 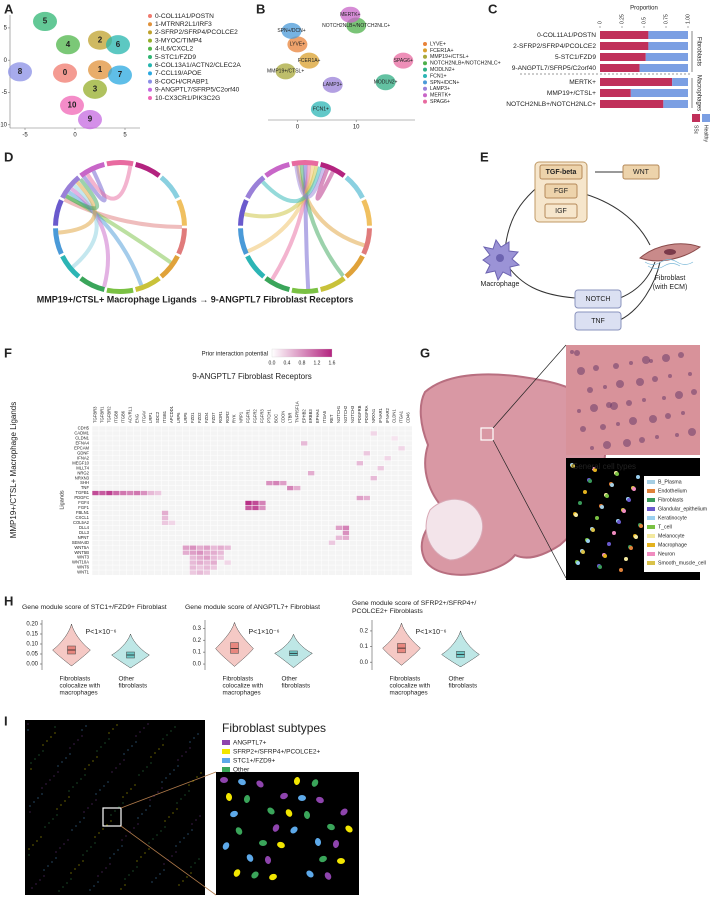 What do you see at coordinates (150, 417) in the screenshot?
I see `column-label: LRP1` at bounding box center [150, 417].